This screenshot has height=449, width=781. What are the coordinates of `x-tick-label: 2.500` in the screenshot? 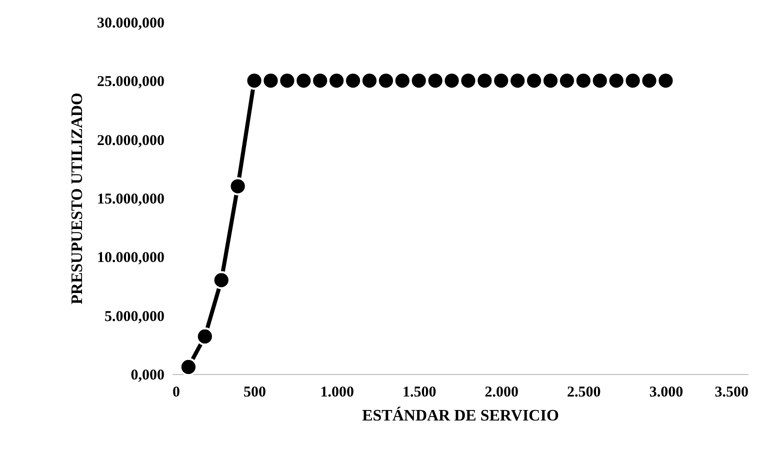 It's located at (584, 392).